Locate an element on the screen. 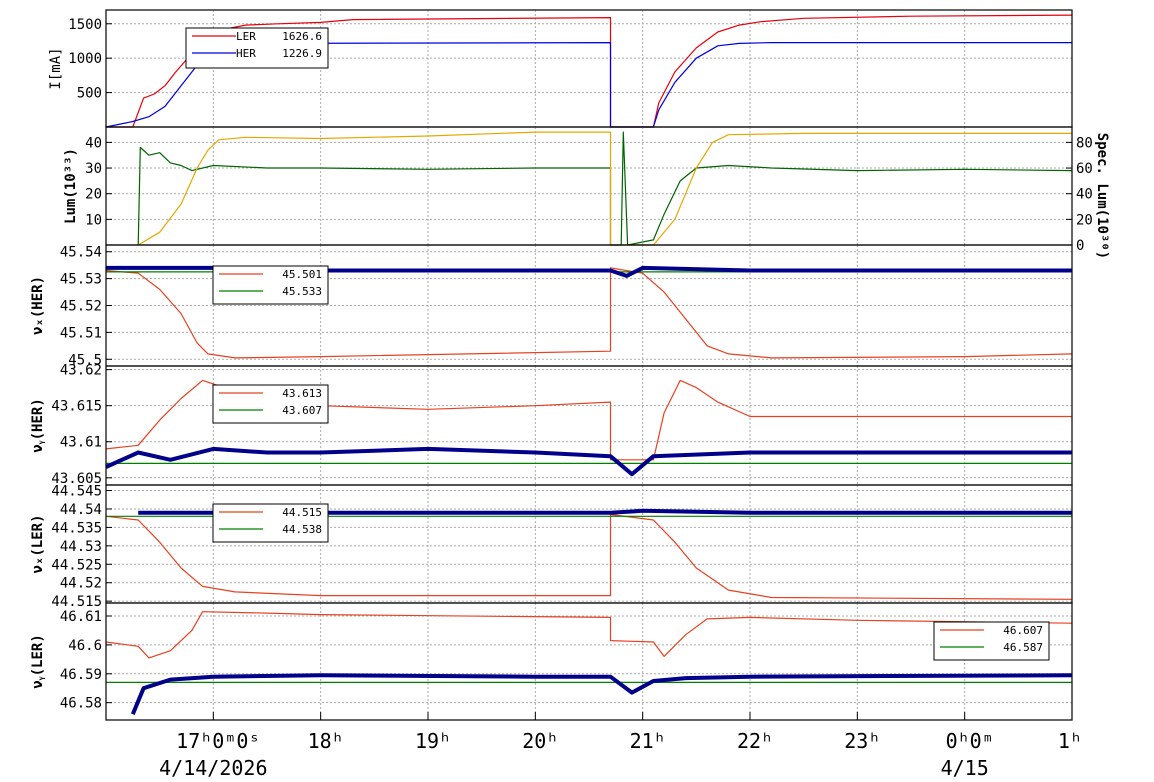 The width and height of the screenshot is (1154, 782). y-right-tick-label: 60 is located at coordinates (1084, 169).